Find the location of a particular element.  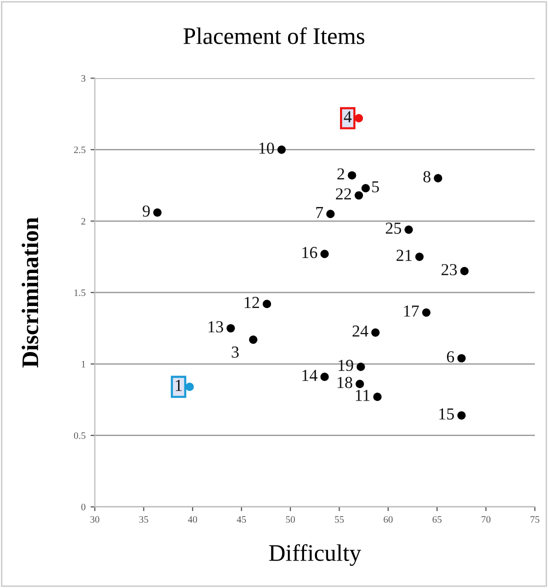

series-label: 25 is located at coordinates (394, 228).